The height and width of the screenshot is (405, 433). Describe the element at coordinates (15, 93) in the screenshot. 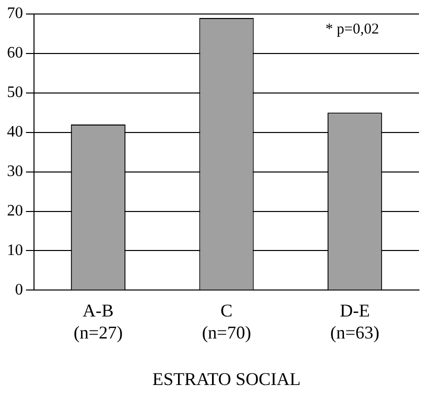

I see `y-tick-label: 50` at that location.